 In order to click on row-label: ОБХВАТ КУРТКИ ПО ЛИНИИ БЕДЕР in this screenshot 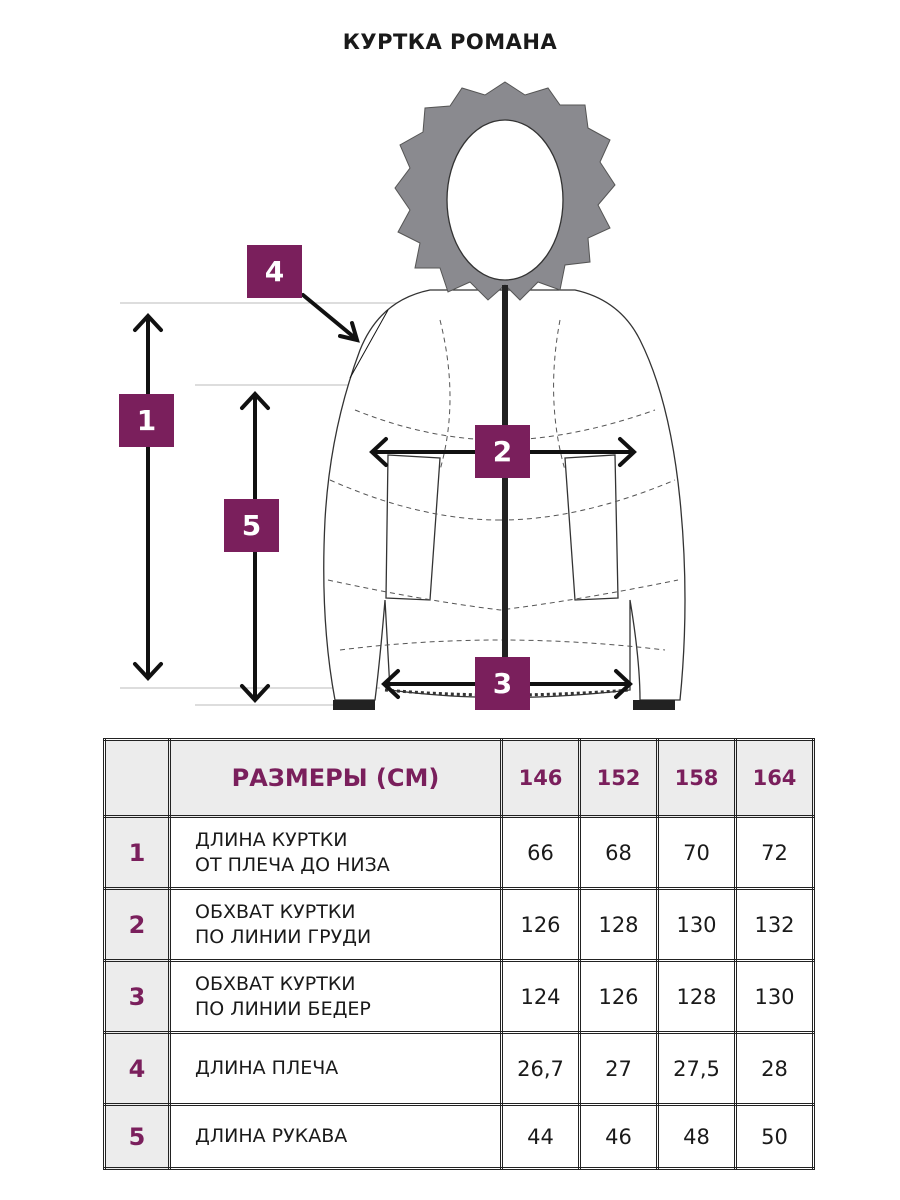, I will do `click(335, 996)`.